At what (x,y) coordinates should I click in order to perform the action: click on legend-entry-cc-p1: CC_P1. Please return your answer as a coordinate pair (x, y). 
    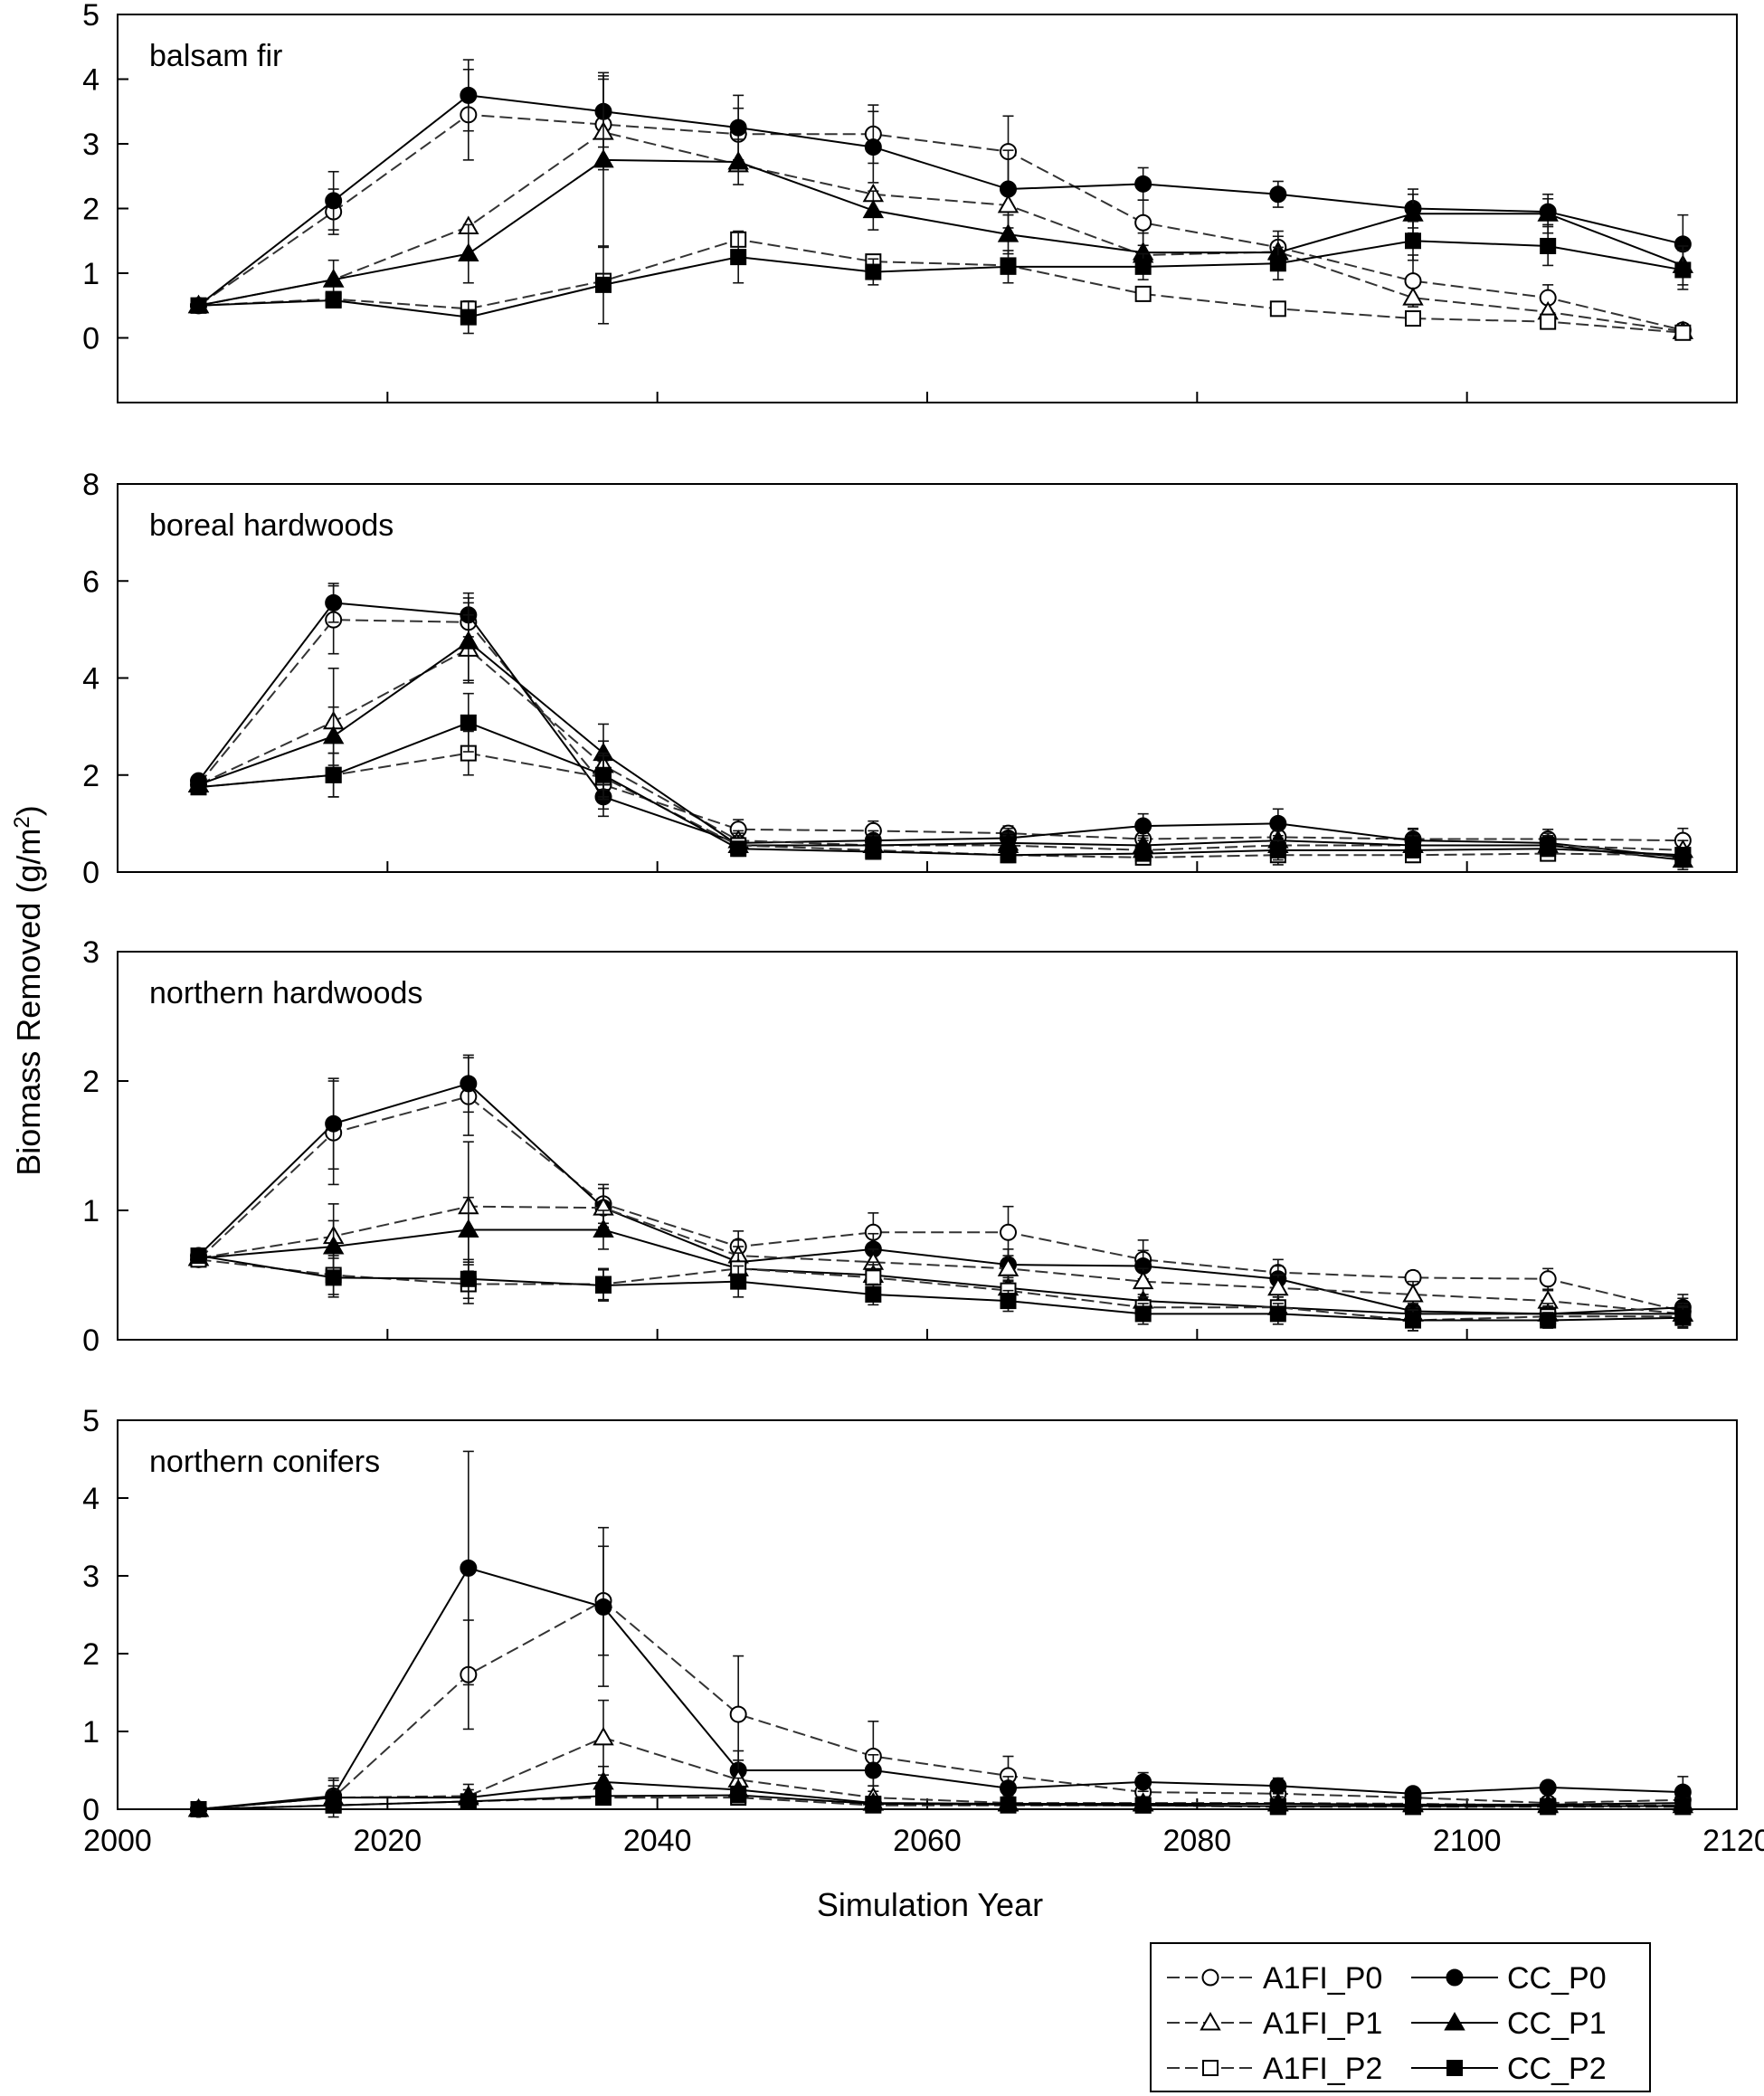
    Looking at the image, I should click on (1509, 2024).